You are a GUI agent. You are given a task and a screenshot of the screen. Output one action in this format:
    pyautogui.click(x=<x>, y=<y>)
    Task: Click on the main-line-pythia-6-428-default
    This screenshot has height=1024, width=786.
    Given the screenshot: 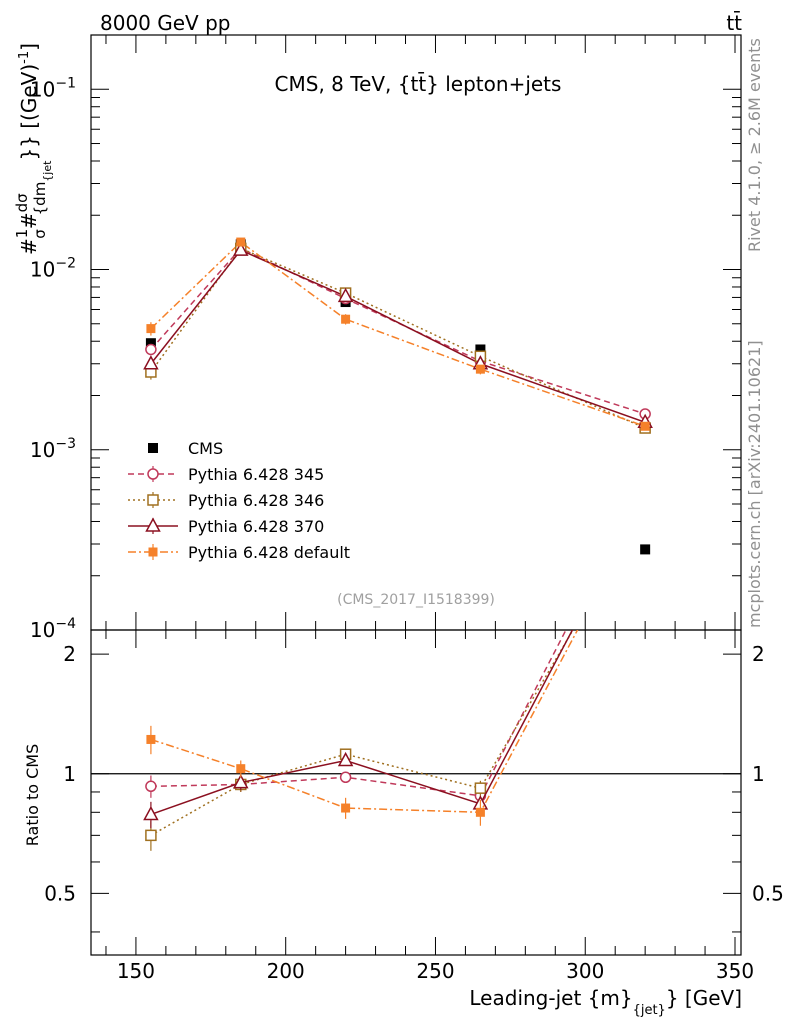 What is the action you would take?
    pyautogui.click(x=398, y=334)
    